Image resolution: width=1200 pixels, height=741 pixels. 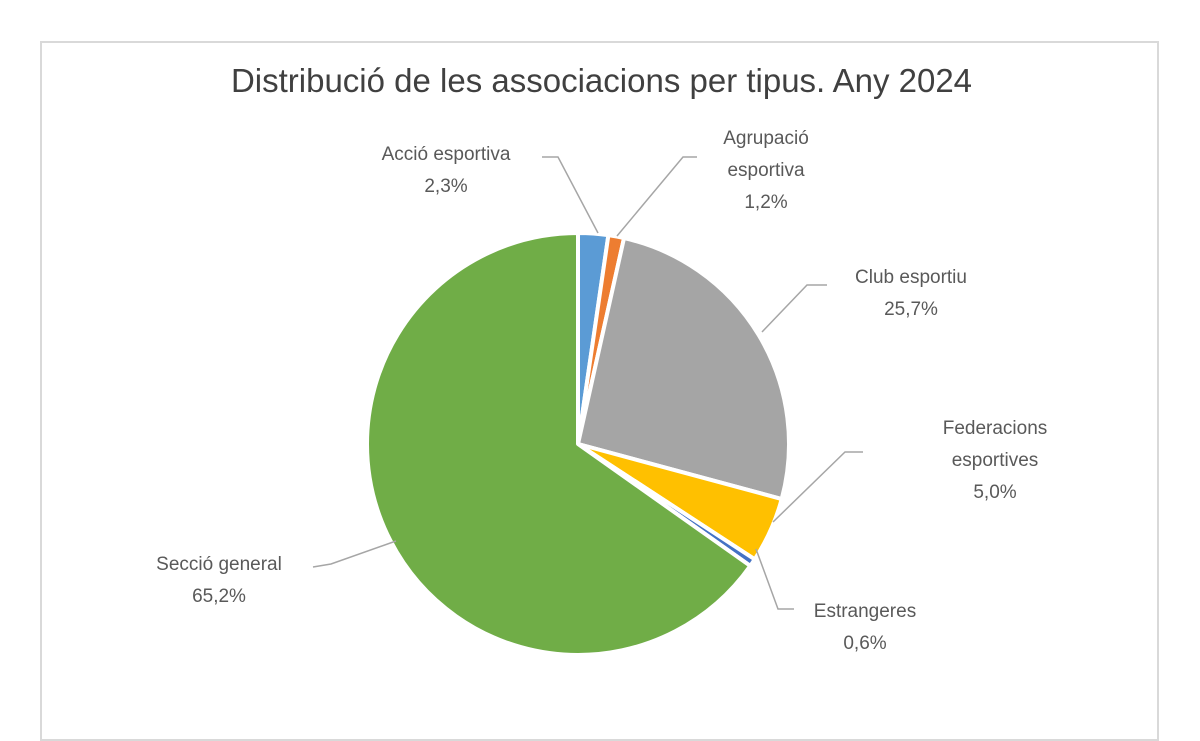 What do you see at coordinates (995, 444) in the screenshot?
I see `data-label-name: Federacions esportives` at bounding box center [995, 444].